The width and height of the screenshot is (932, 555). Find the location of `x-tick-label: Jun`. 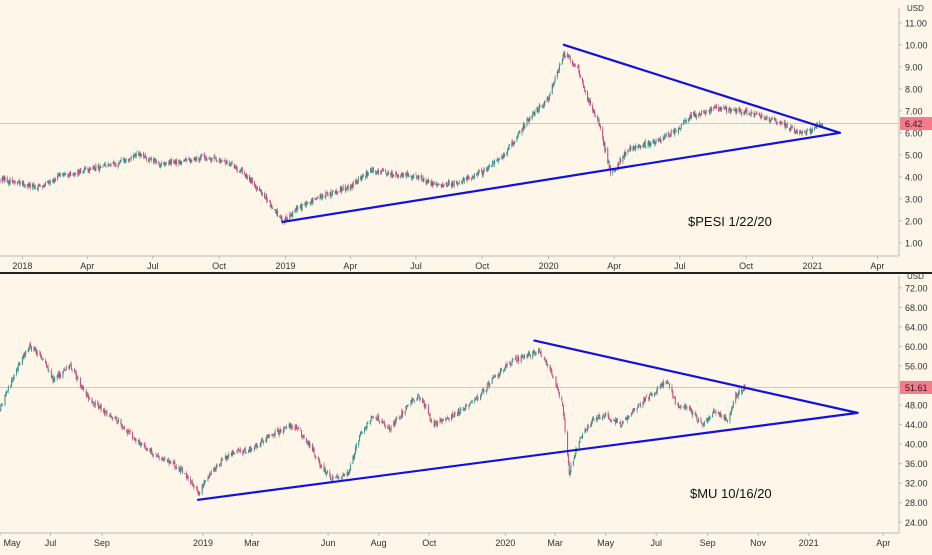

x-tick-label: Jun is located at coordinates (328, 543).